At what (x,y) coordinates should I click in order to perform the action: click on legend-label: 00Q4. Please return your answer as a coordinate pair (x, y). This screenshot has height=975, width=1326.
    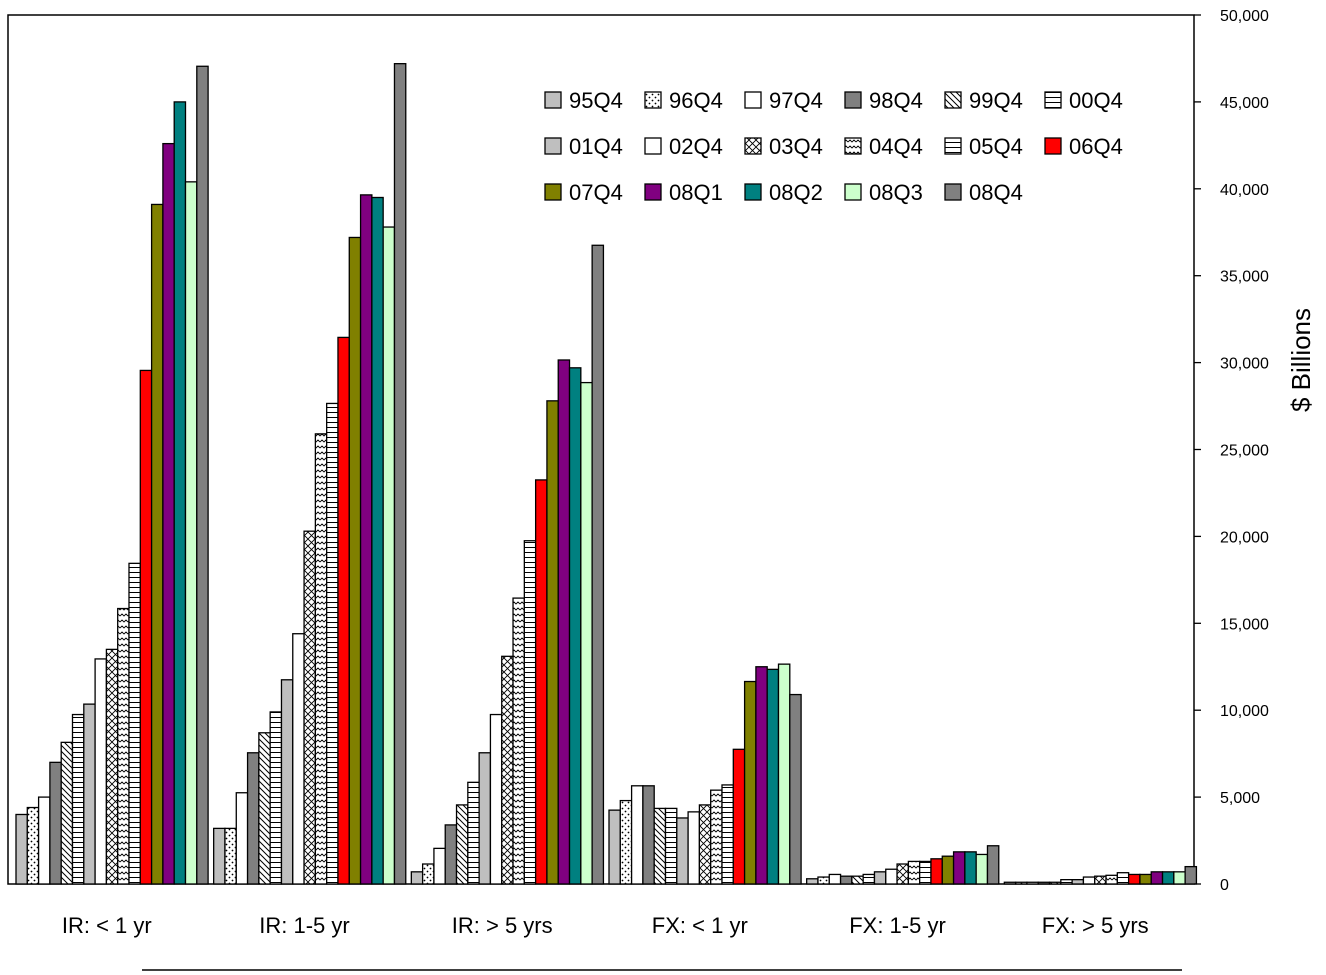
    Looking at the image, I should click on (1096, 100).